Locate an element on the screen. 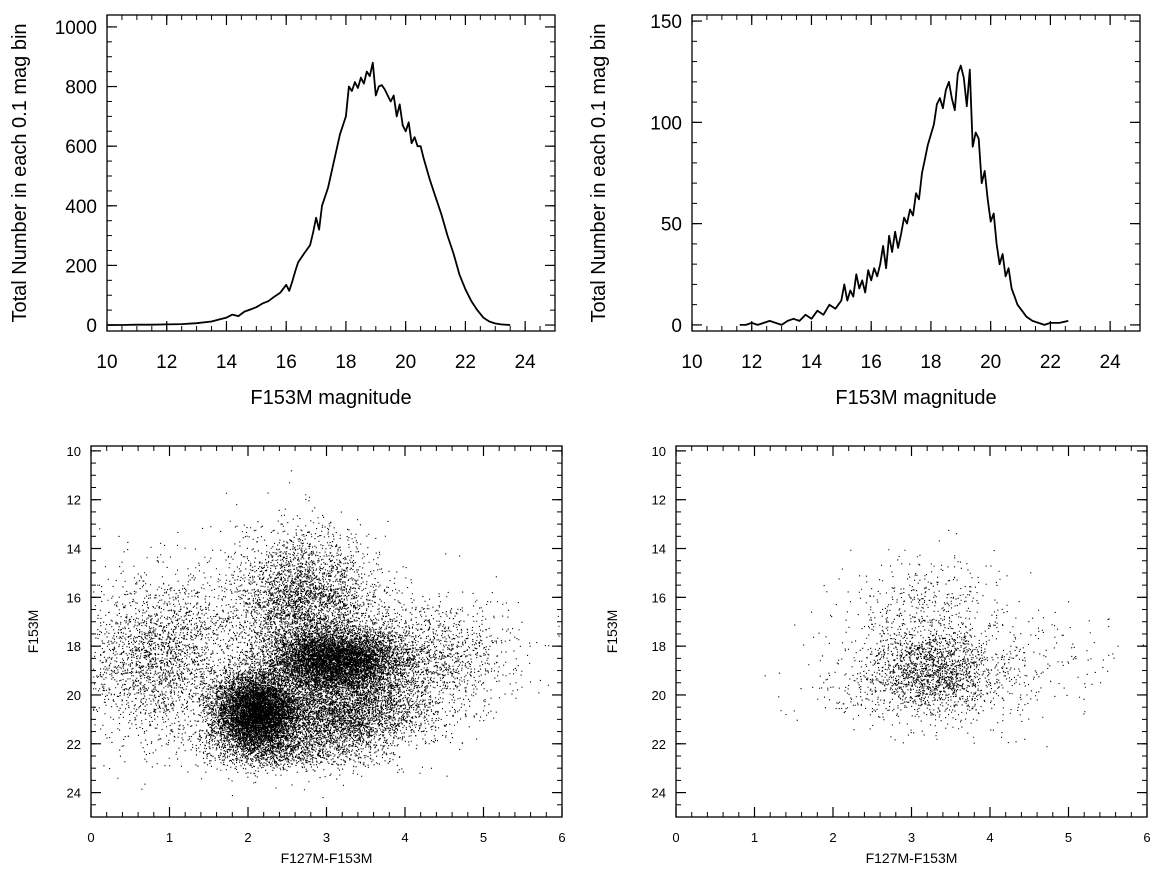 This screenshot has width=1157, height=879. y-tick-label: 100 is located at coordinates (666, 123).